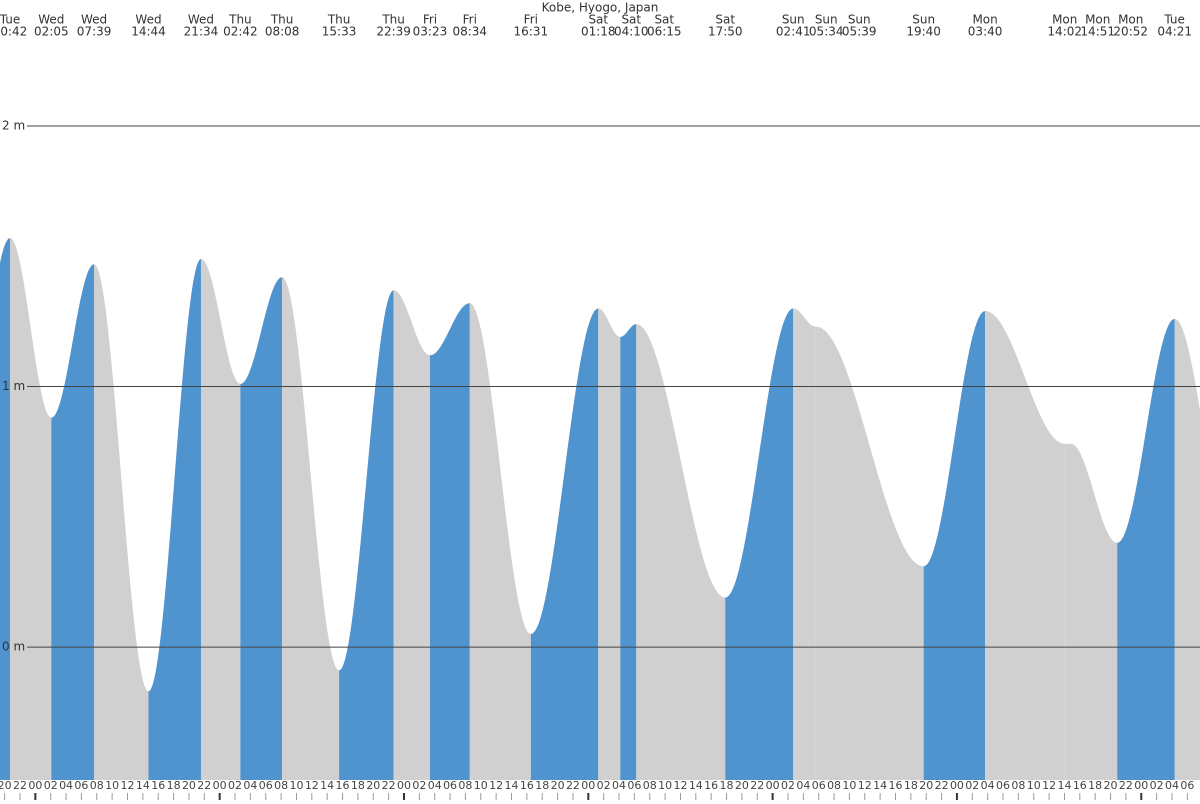 The height and width of the screenshot is (804, 1200). Describe the element at coordinates (1130, 32) in the screenshot. I see `extreme-time: 20:52` at that location.